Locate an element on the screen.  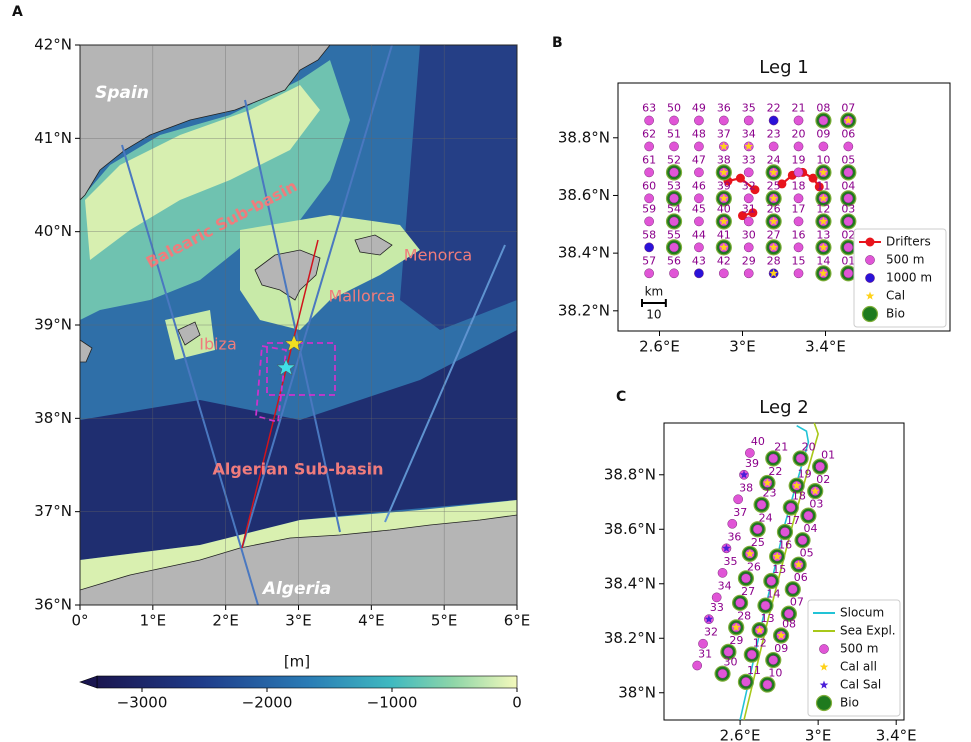
y-tick-label: 41°N is located at coordinates (53, 138).